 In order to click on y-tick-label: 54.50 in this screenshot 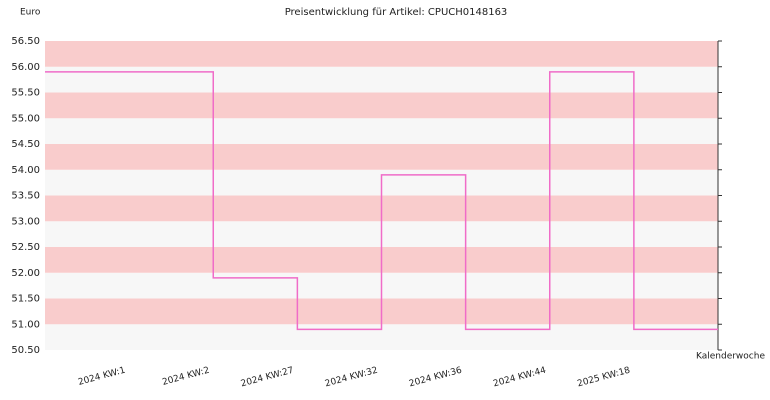, I will do `click(25, 144)`.